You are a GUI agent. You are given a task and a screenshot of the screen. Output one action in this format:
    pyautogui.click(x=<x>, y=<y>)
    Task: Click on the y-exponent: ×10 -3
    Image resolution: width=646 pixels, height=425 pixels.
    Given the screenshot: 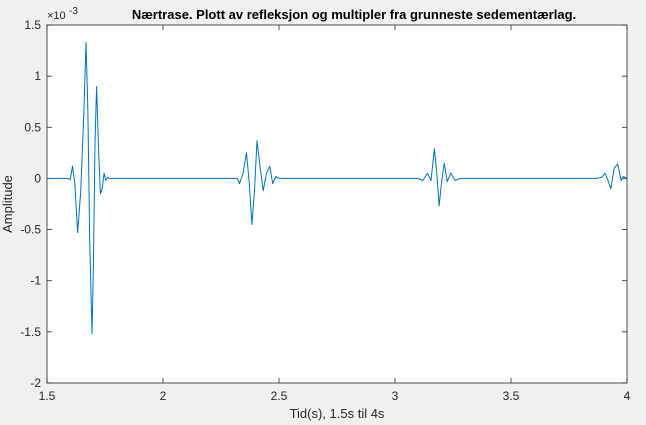 What is the action you would take?
    pyautogui.click(x=62, y=14)
    